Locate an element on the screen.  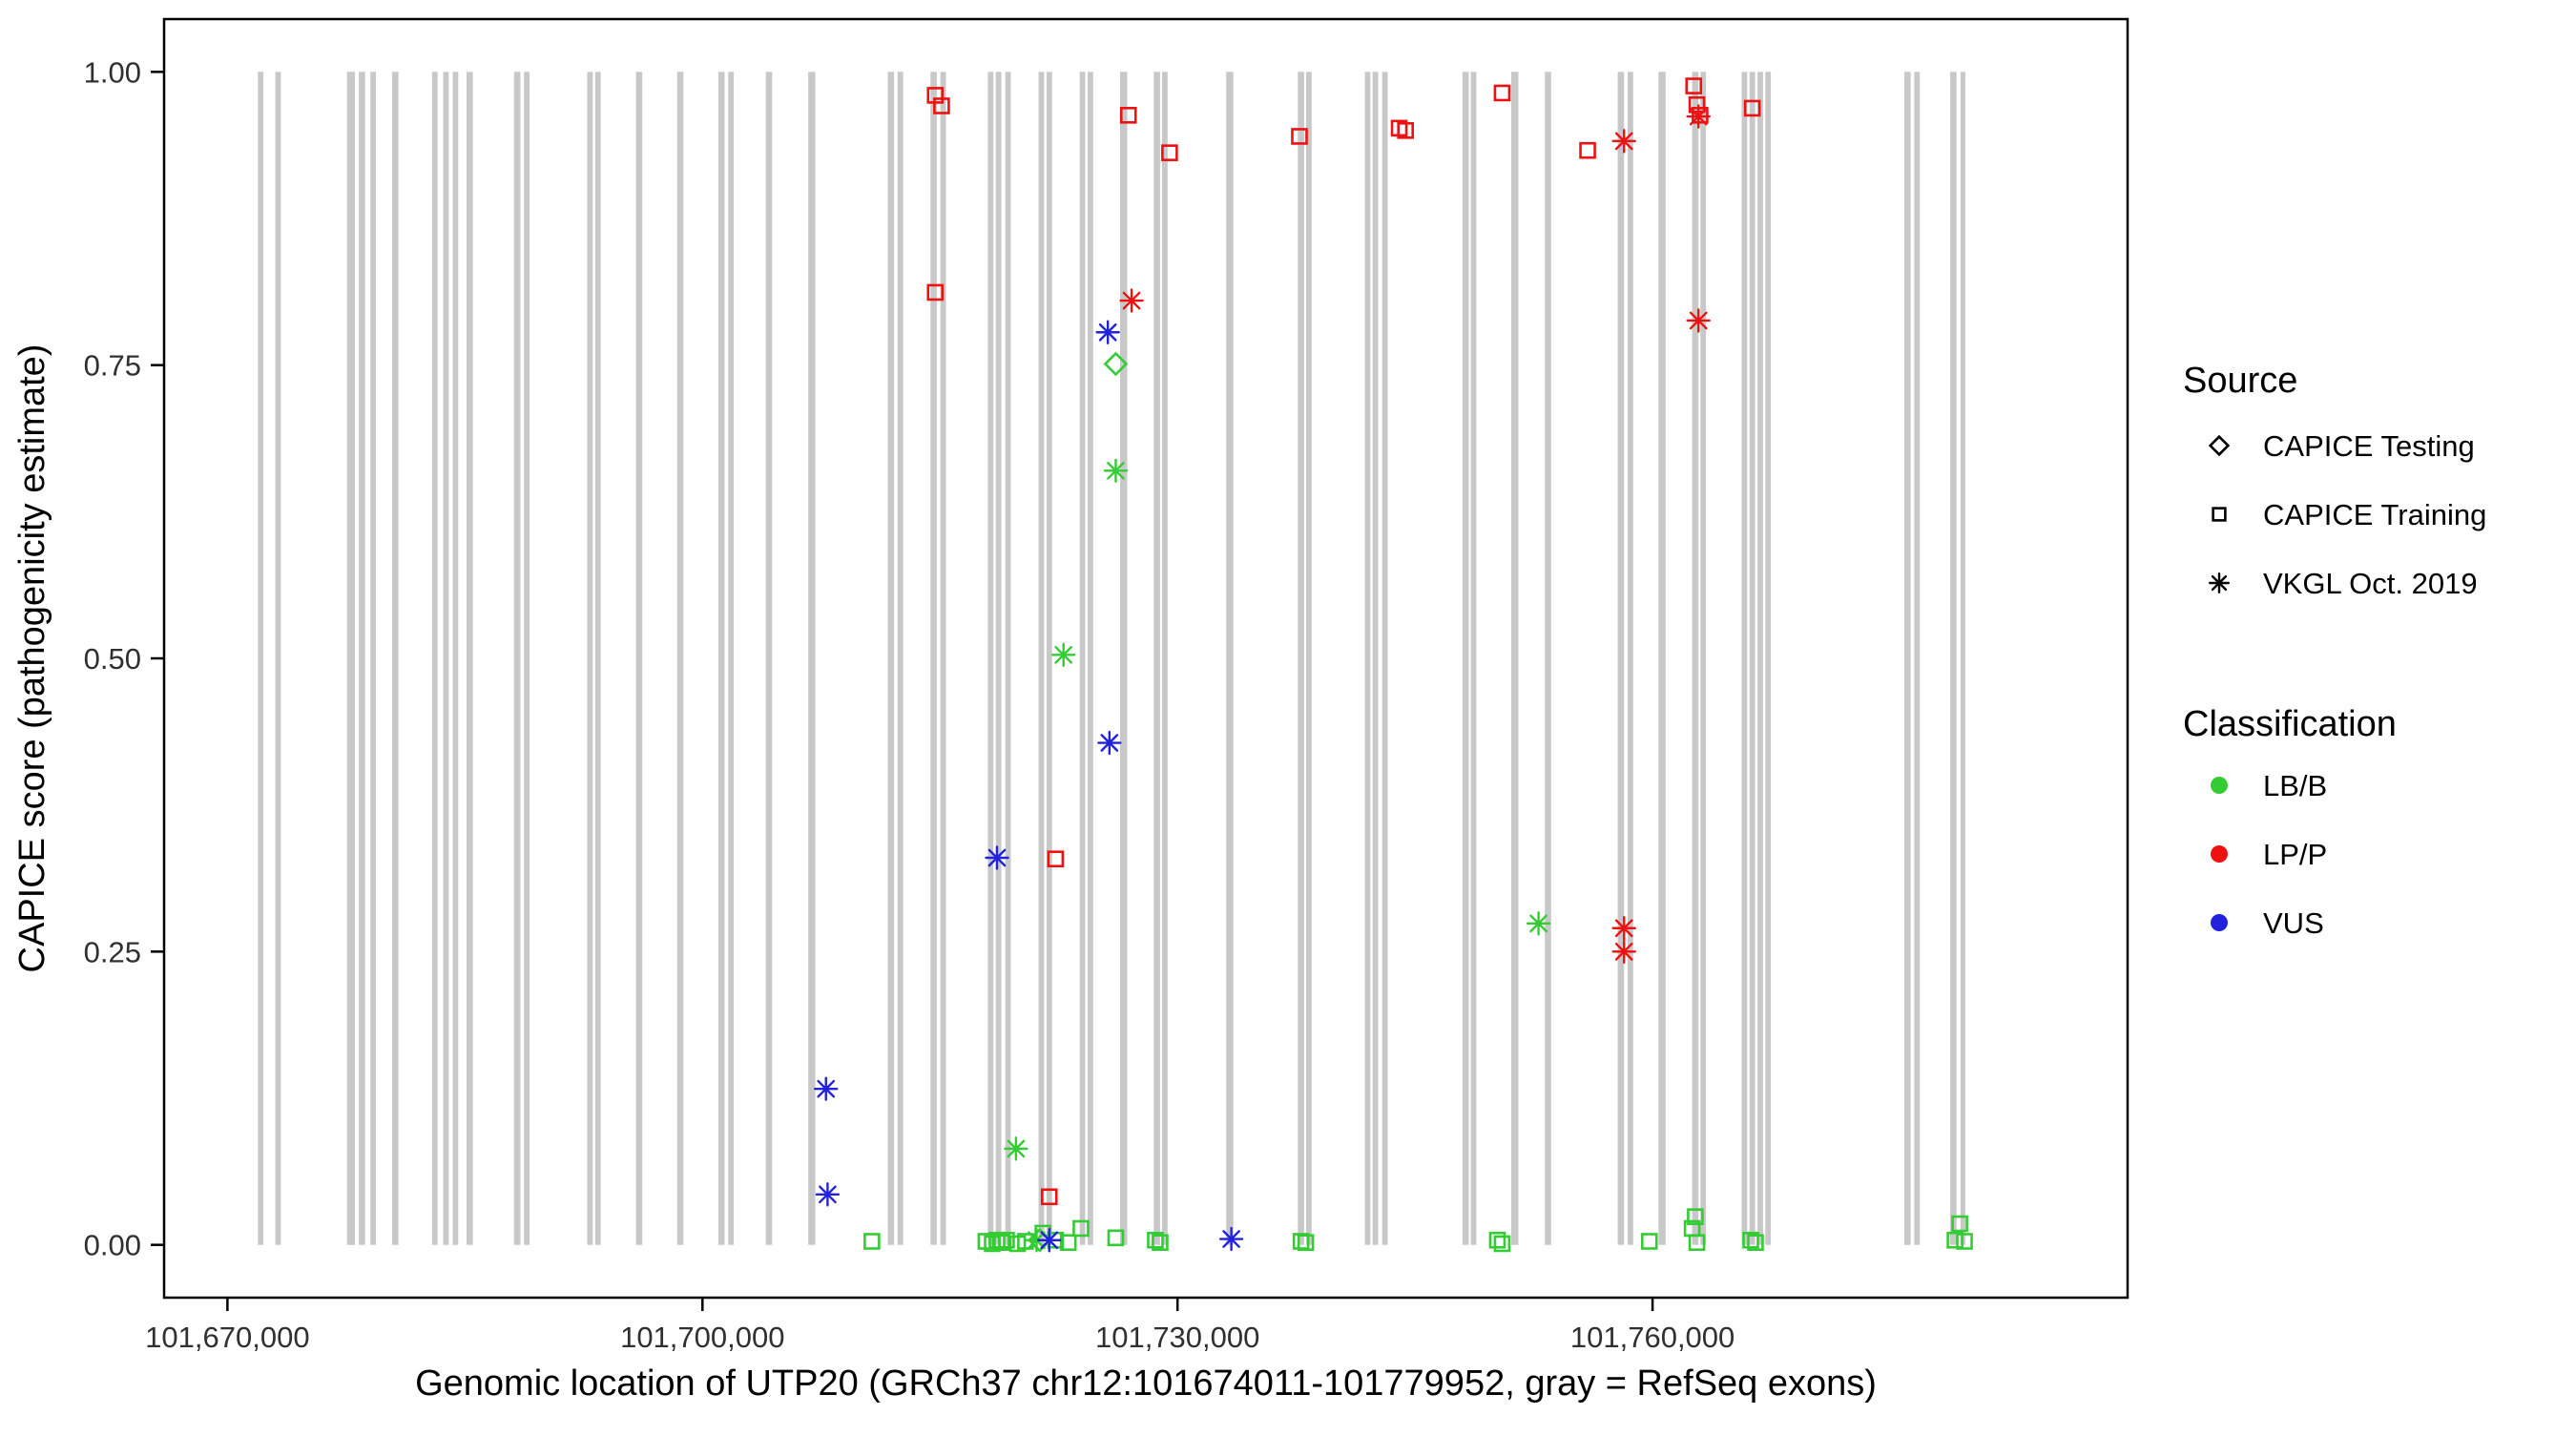
asterisk-legend-symbol is located at coordinates (2219, 582).